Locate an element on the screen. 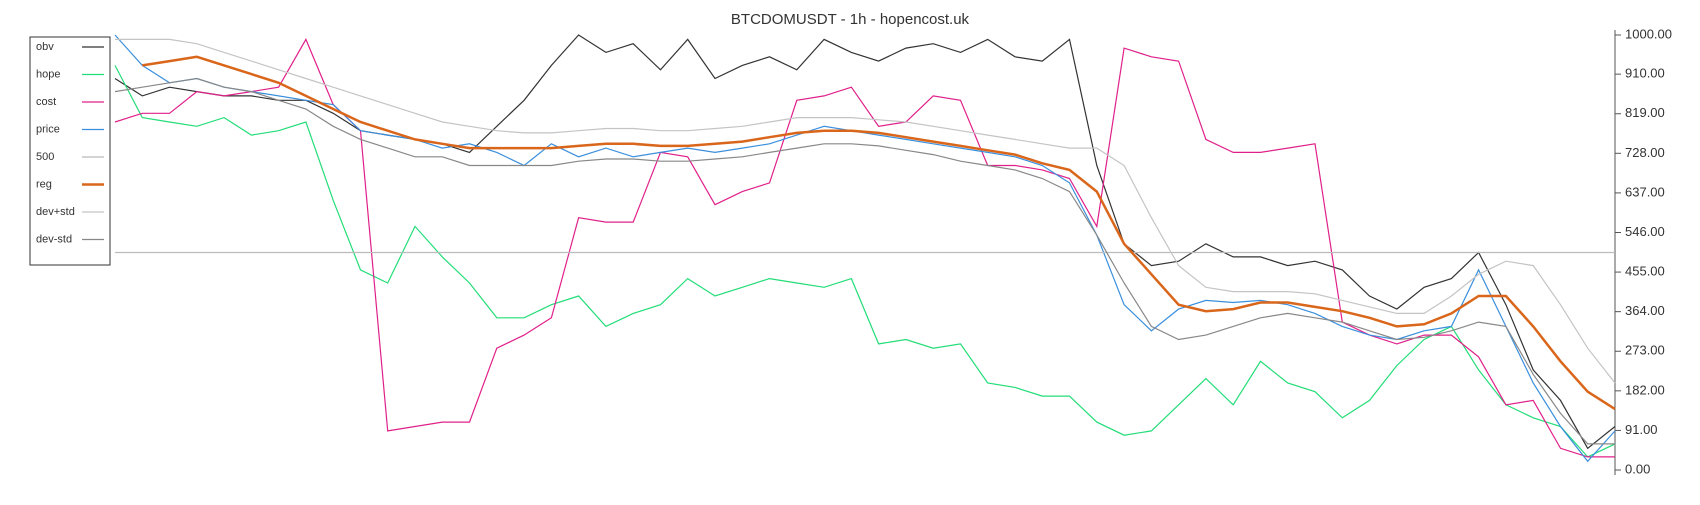  legend-label: hope is located at coordinates (48, 74).